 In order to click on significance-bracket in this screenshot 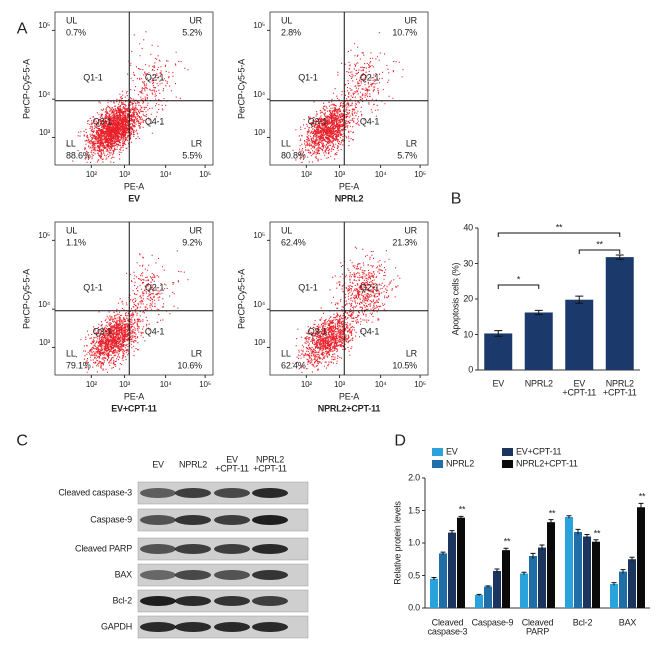, I will do `click(518, 286)`.